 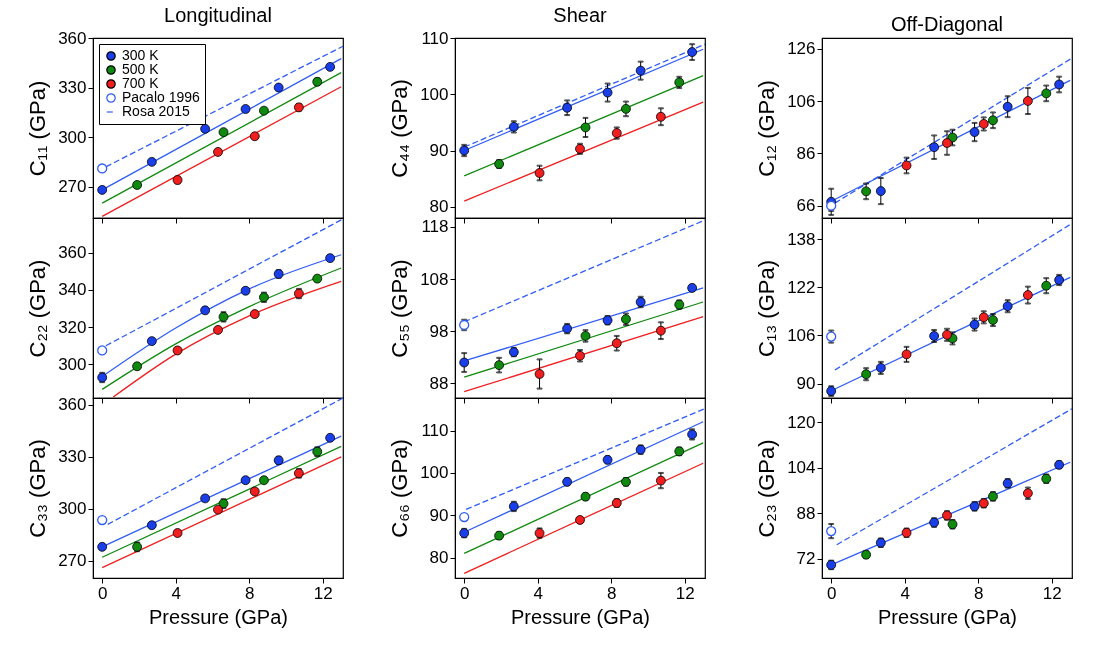 What do you see at coordinates (156, 111) in the screenshot?
I see `legend-label: Rosa 2015` at bounding box center [156, 111].